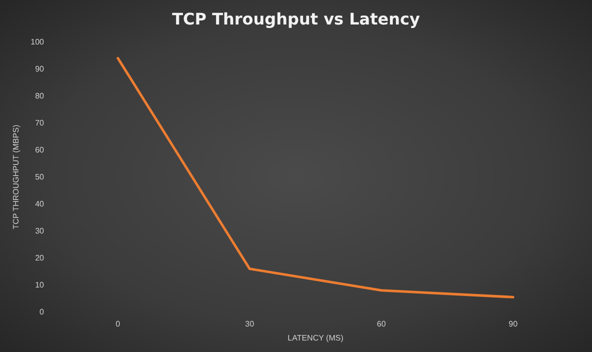 This screenshot has width=592, height=352. What do you see at coordinates (40, 123) in the screenshot?
I see `y-tick-label: 70` at bounding box center [40, 123].